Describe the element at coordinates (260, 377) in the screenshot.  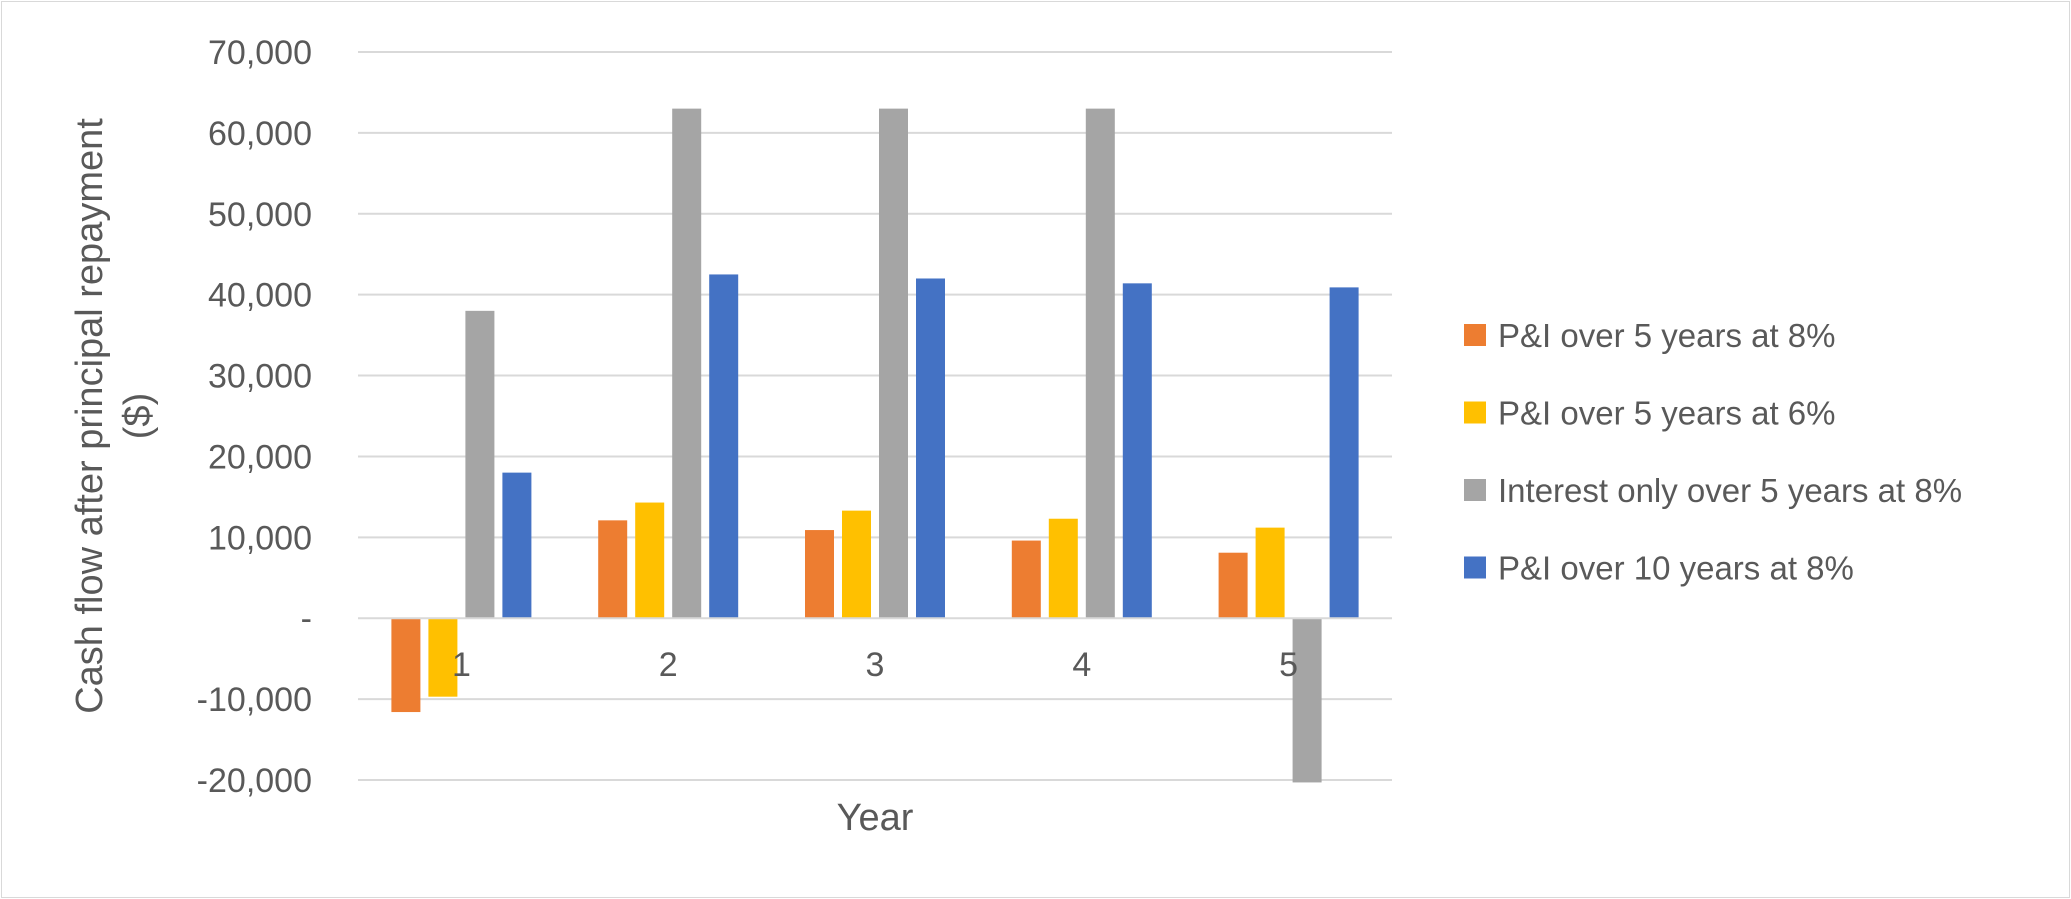
I see `y-tick-label: 30,000` at that location.